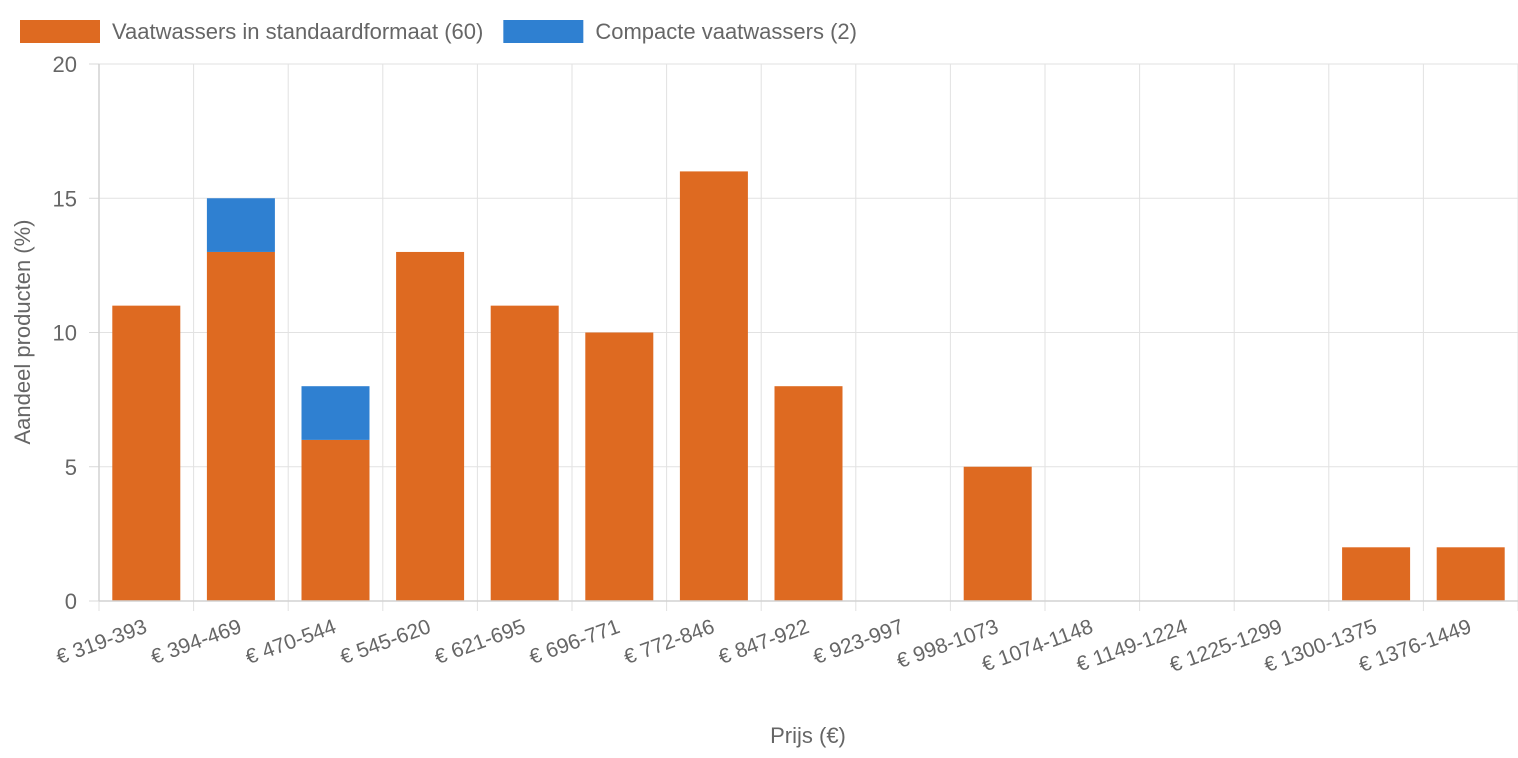  What do you see at coordinates (71, 601) in the screenshot?
I see `y-tick-label: 0` at bounding box center [71, 601].